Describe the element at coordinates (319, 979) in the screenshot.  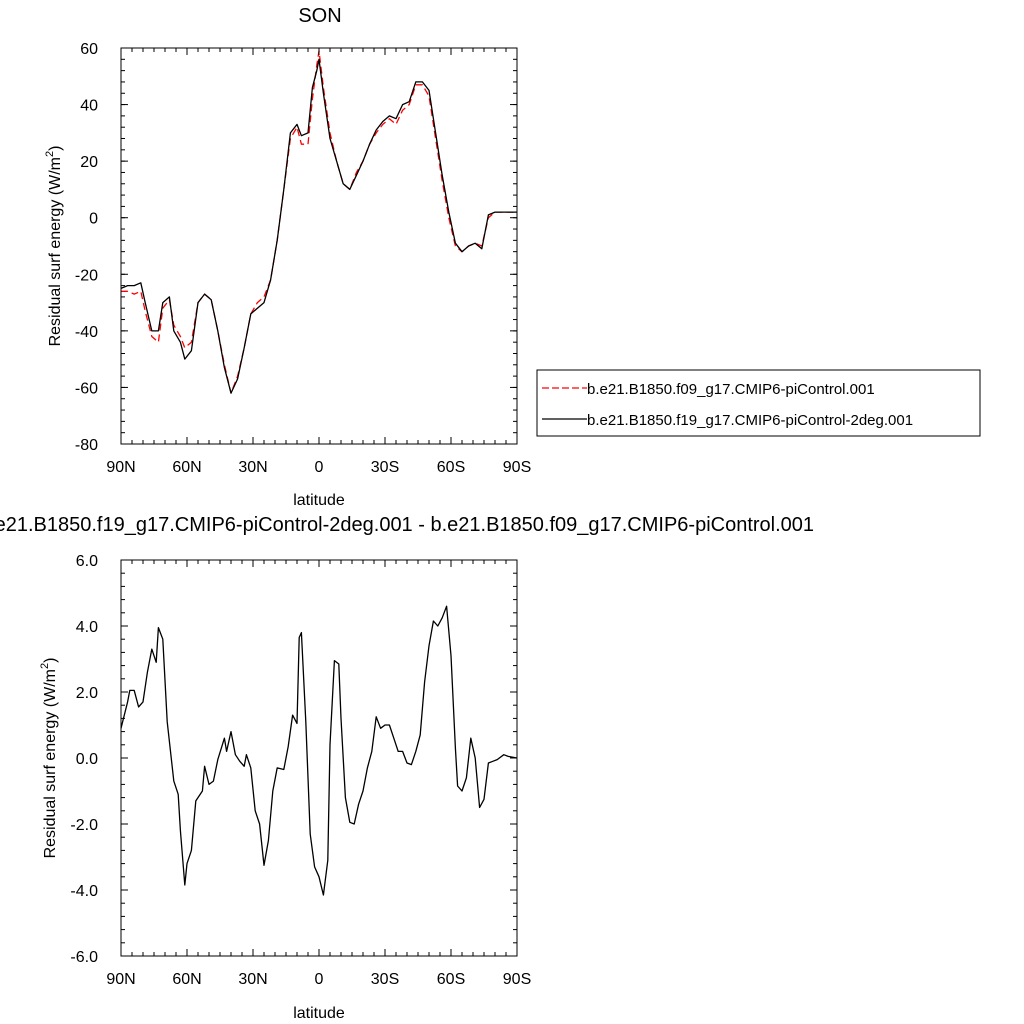
I see `bottom-x-tick-label: 0` at that location.